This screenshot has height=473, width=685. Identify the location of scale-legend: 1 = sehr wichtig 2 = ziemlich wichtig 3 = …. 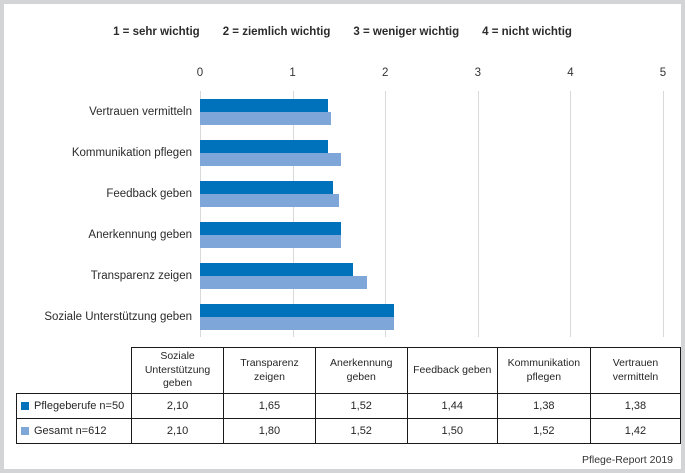
(342, 32).